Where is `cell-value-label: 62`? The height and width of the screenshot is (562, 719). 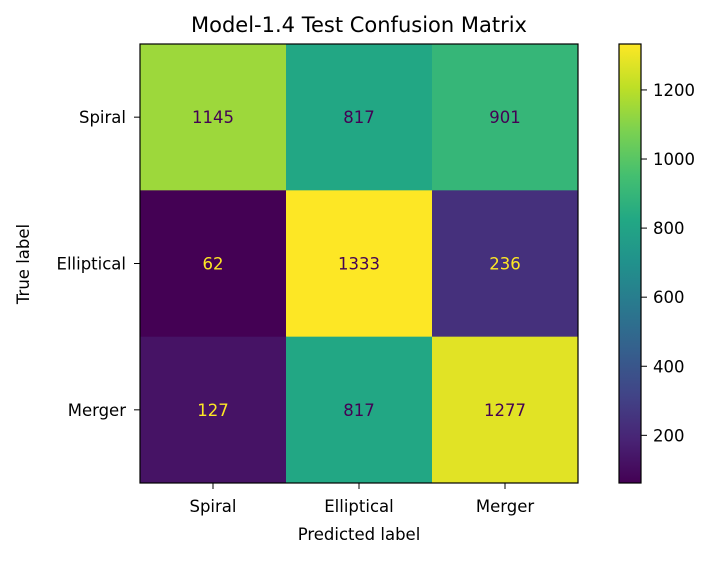 cell-value-label: 62 is located at coordinates (213, 264).